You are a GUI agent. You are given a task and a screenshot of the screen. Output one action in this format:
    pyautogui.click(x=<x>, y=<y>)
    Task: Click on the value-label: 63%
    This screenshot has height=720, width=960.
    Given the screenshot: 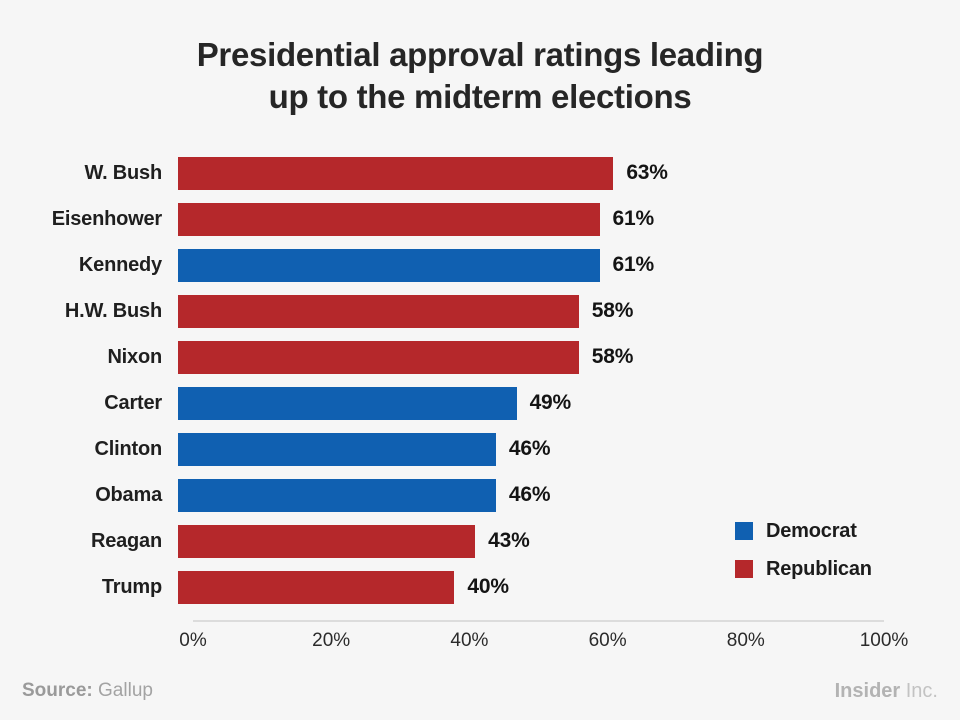 What is the action you would take?
    pyautogui.click(x=647, y=172)
    